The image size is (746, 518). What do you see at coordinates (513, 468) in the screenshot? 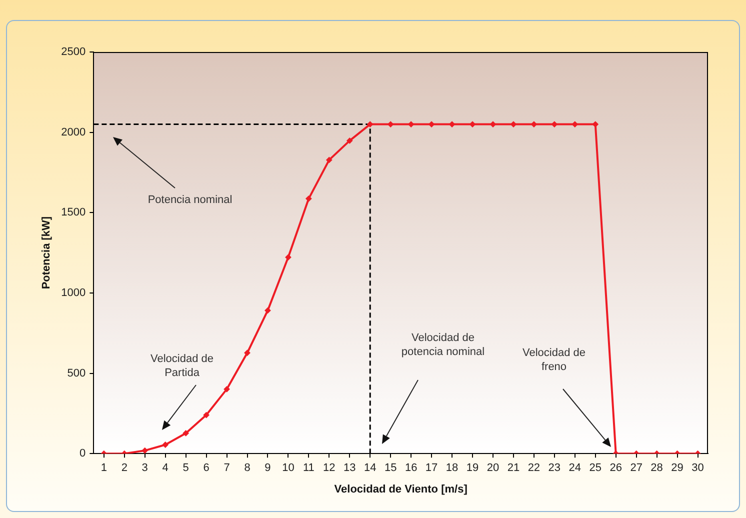
I see `x-tick-label: 21` at bounding box center [513, 468].